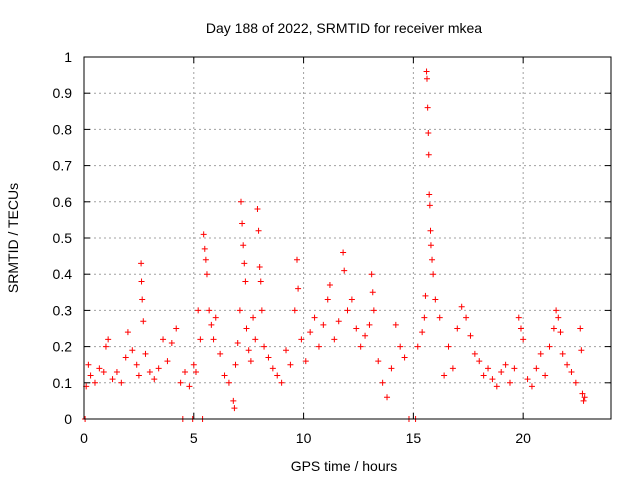 This screenshot has width=640, height=480. What do you see at coordinates (84, 438) in the screenshot?
I see `x-tick-label: 0` at bounding box center [84, 438].